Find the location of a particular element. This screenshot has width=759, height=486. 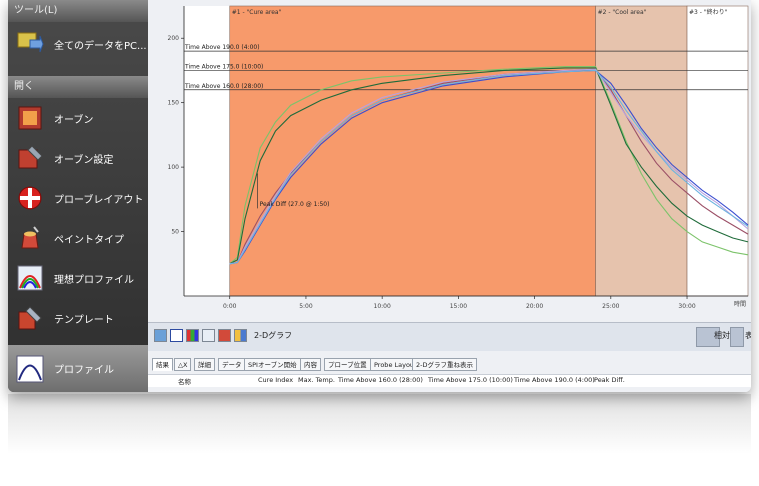

column-header: Time Above 190.0 (4:00) is located at coordinates (554, 380).